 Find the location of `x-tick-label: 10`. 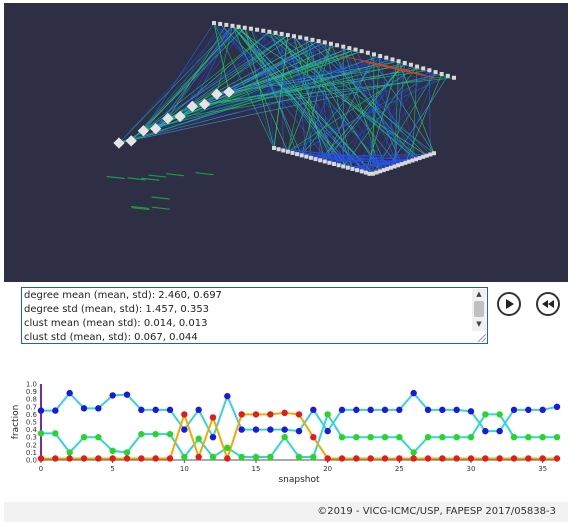

x-tick-label: 10 is located at coordinates (184, 469).